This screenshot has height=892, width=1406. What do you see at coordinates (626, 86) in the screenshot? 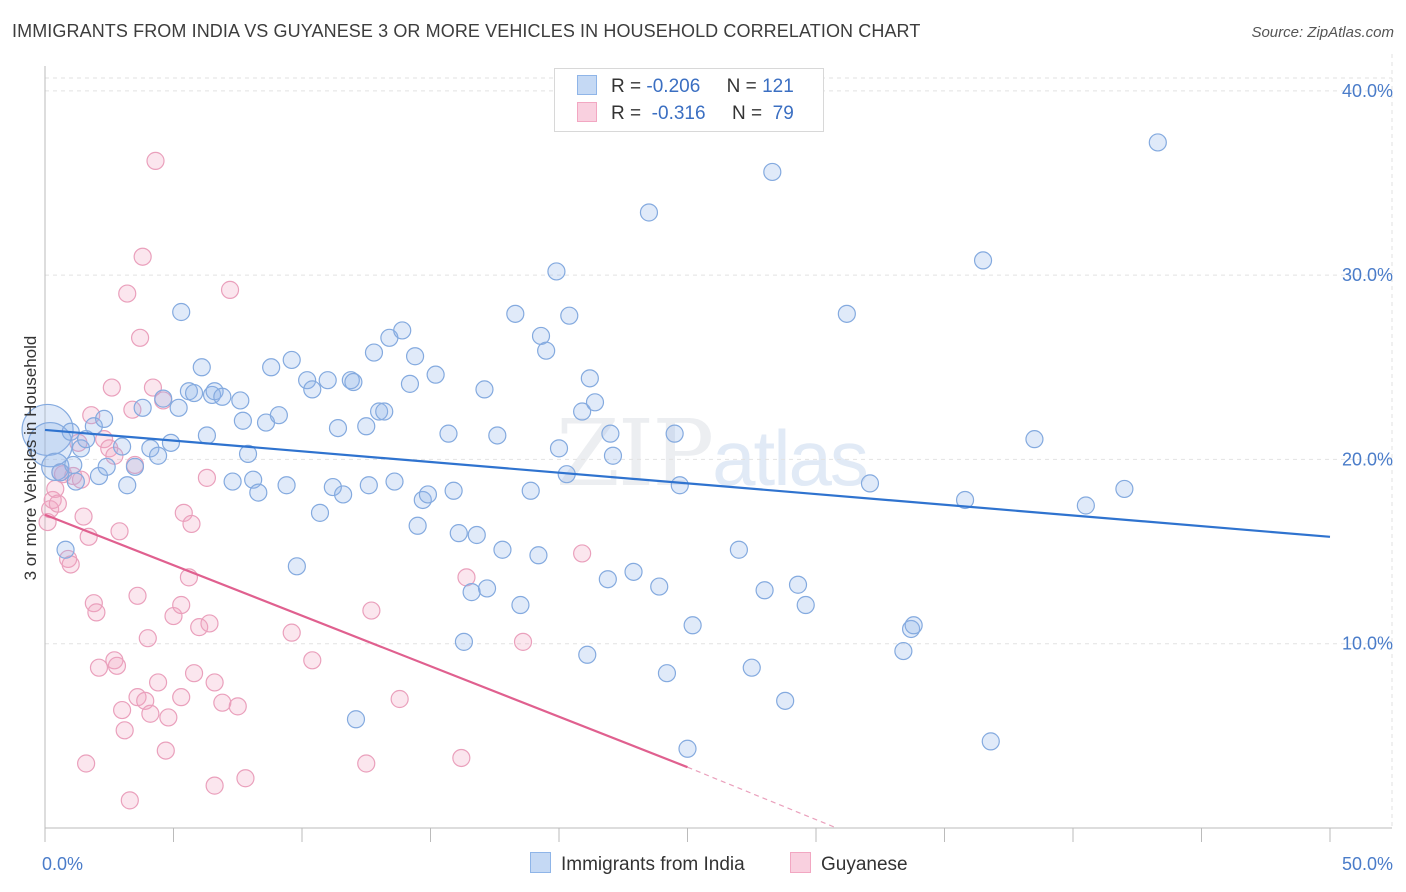
I see `india-r-label: R =` at bounding box center [626, 86].